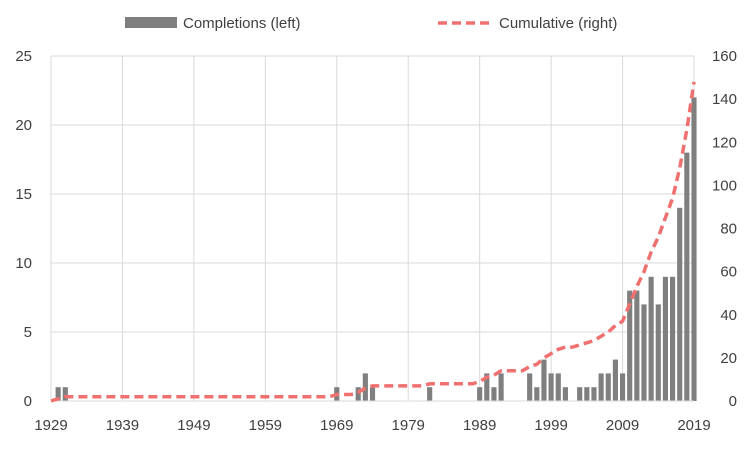  Describe the element at coordinates (336, 425) in the screenshot. I see `x-tick-label: 1969` at that location.